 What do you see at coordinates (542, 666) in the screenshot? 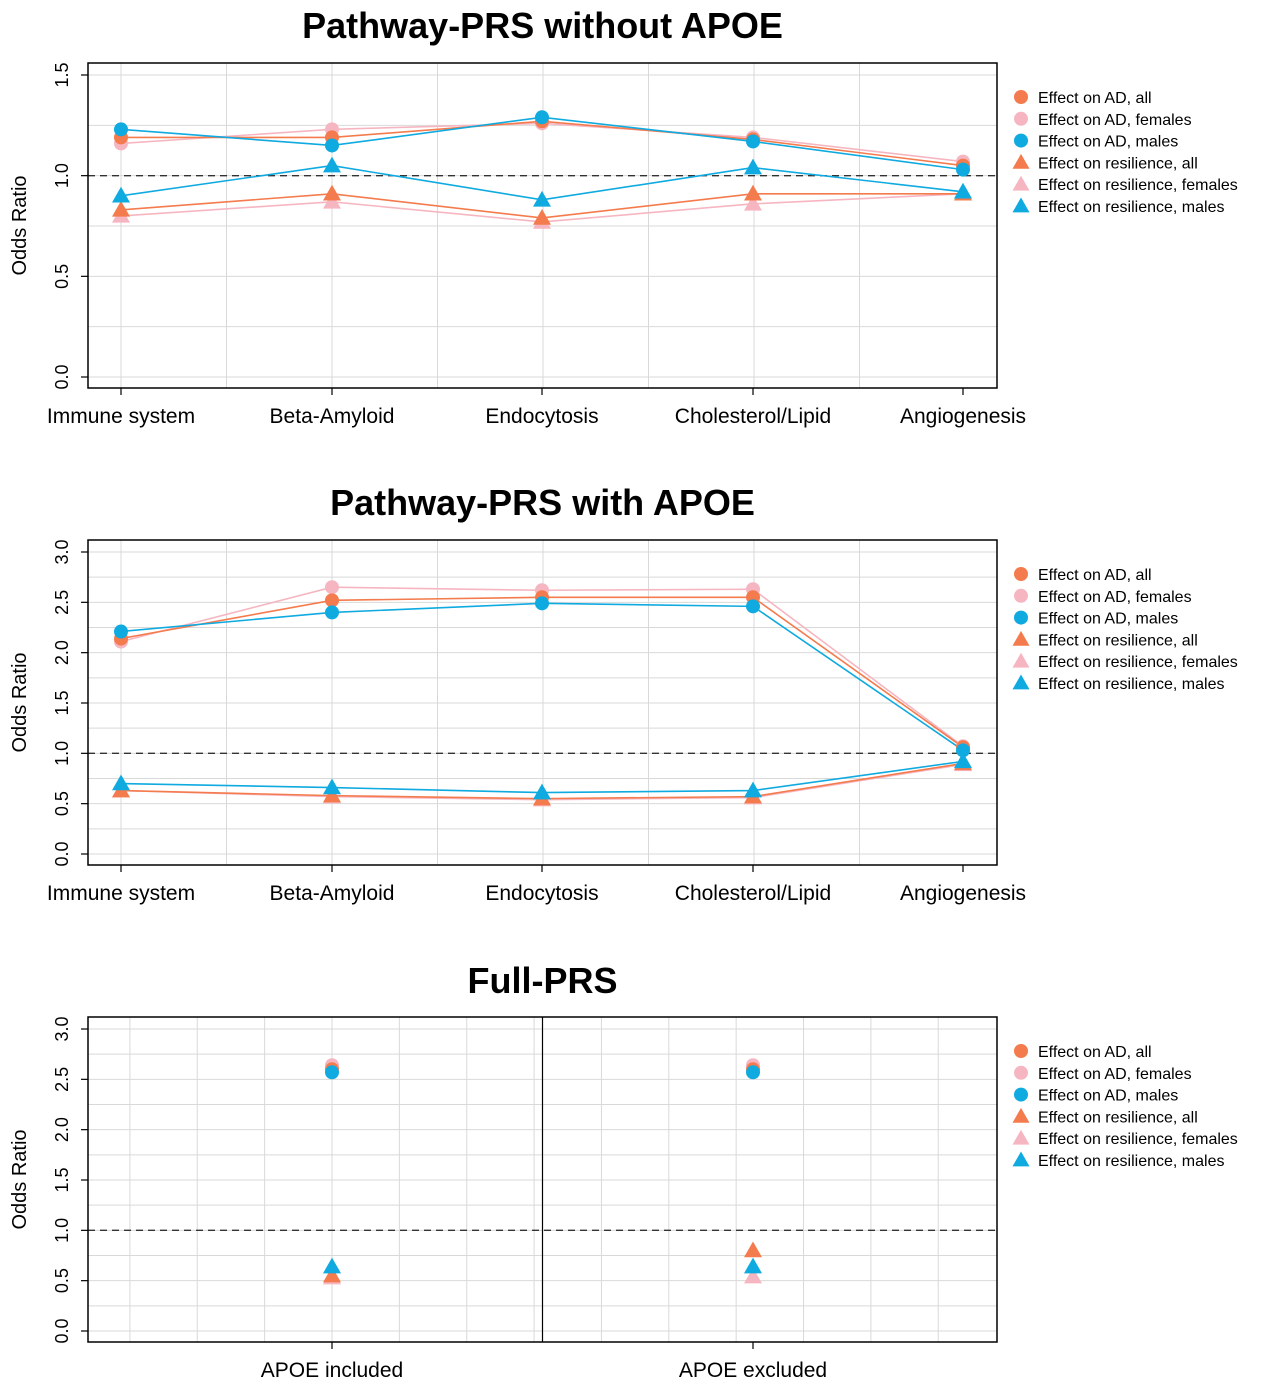
I see `series-line` at bounding box center [542, 666].